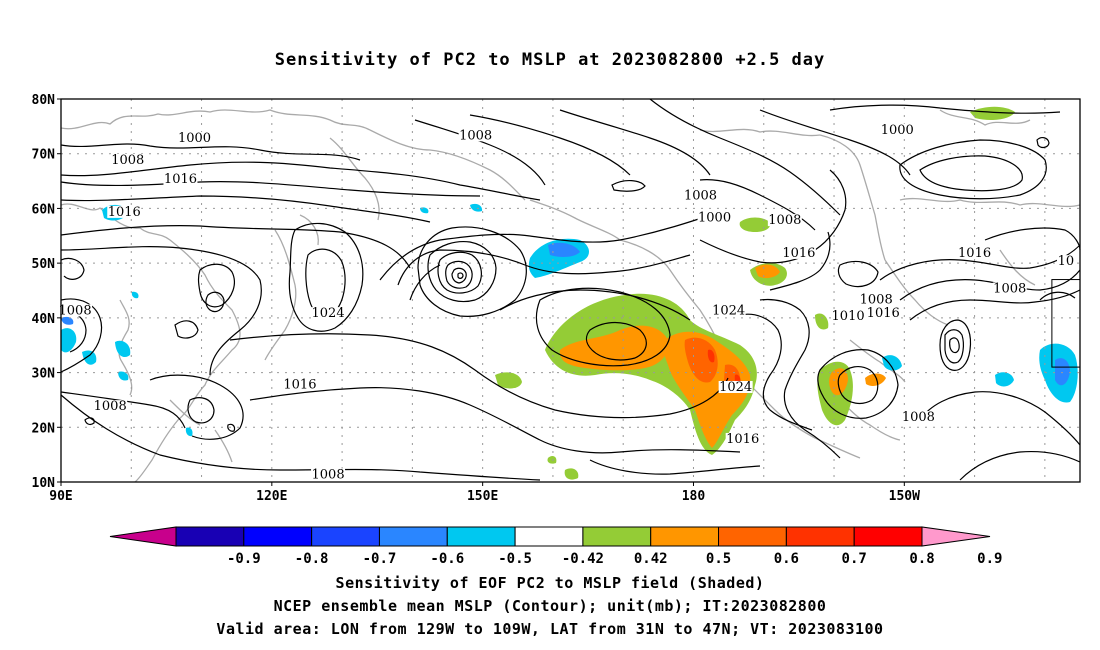 The height and width of the screenshot is (650, 1100). I want to click on contour-label: 10, so click(1066, 261).